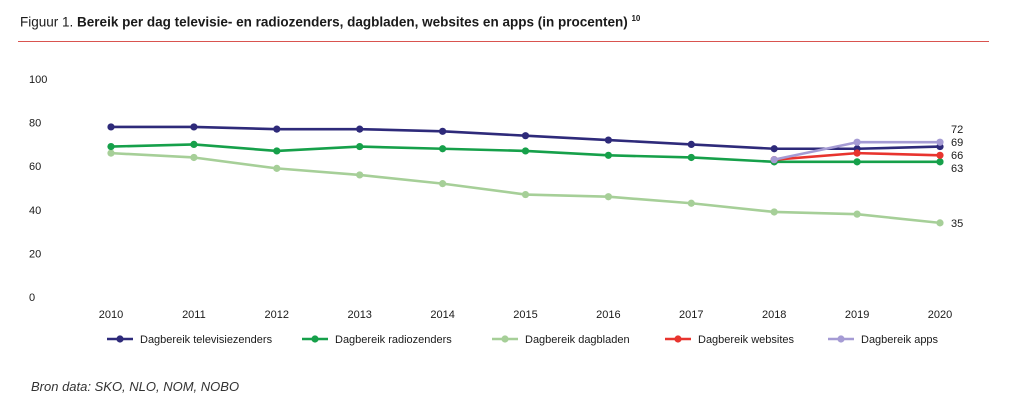  What do you see at coordinates (608, 315) in the screenshot?
I see `x-tick-label: 2016` at bounding box center [608, 315].